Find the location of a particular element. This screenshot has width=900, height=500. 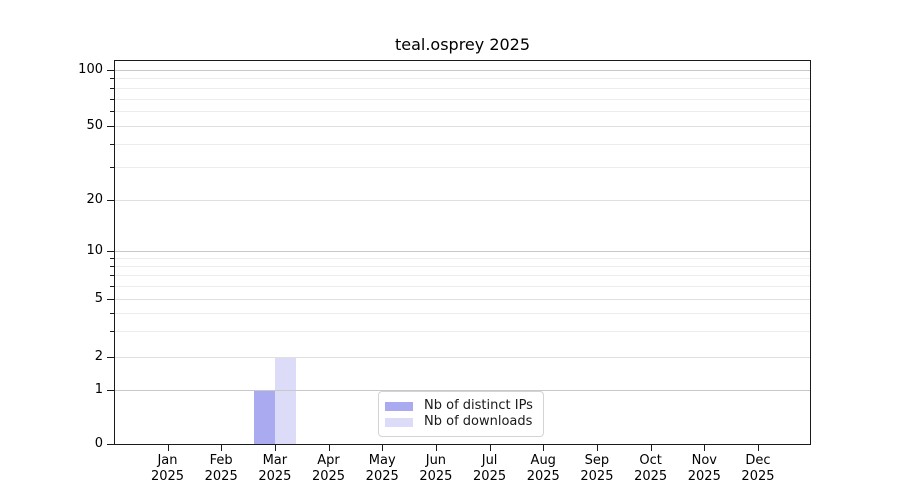

bar-downloads is located at coordinates (285, 400).